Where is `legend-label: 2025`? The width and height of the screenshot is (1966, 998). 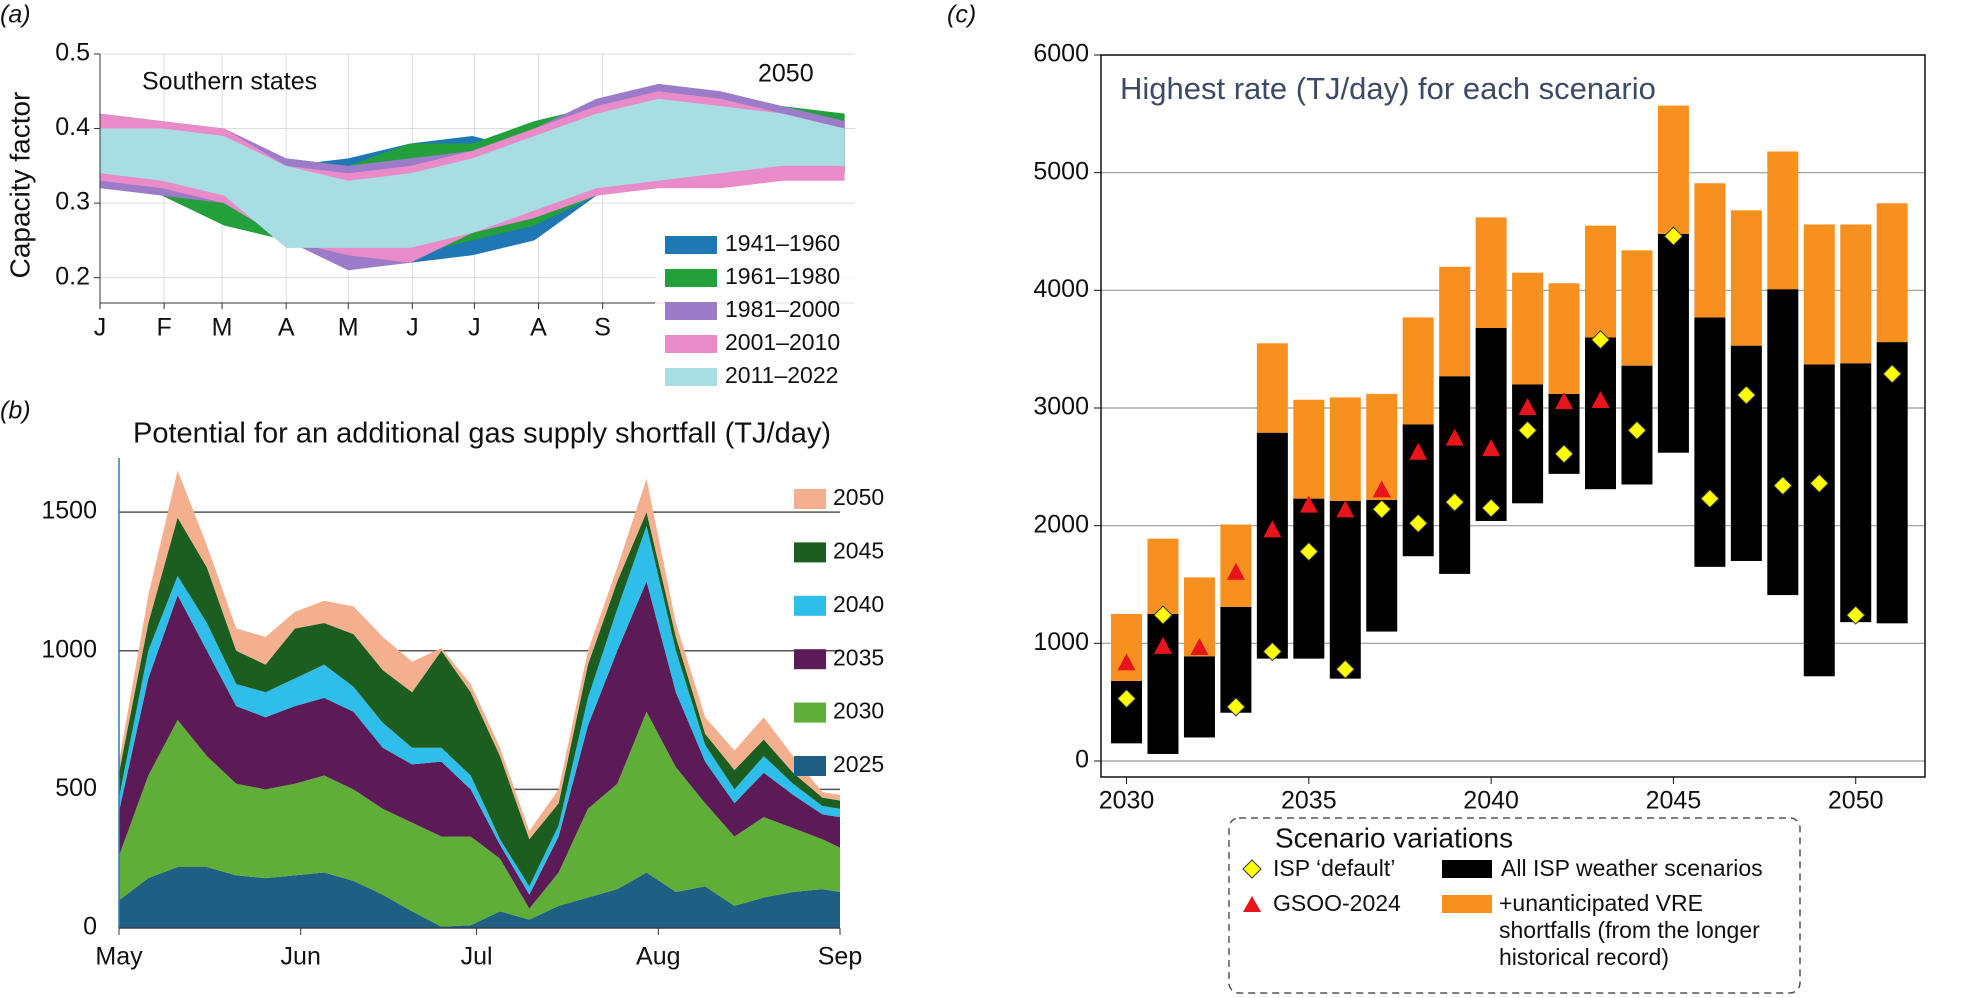
legend-label: 2025 is located at coordinates (858, 764).